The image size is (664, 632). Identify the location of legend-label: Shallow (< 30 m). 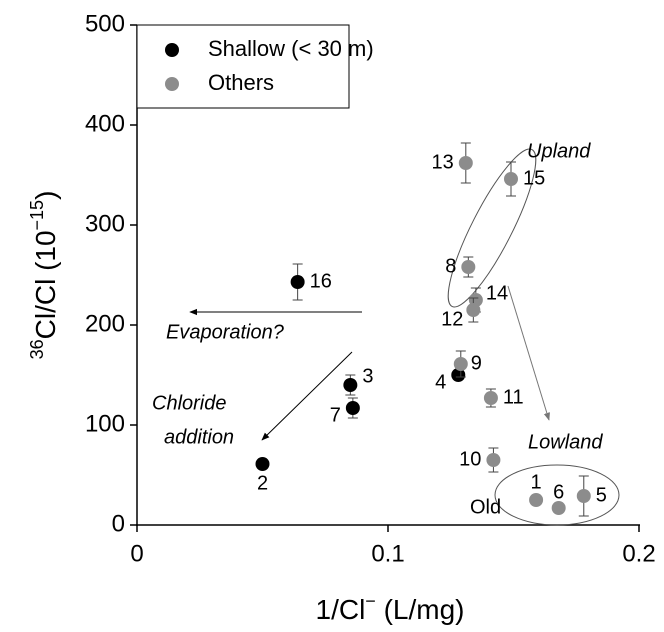
(291, 48).